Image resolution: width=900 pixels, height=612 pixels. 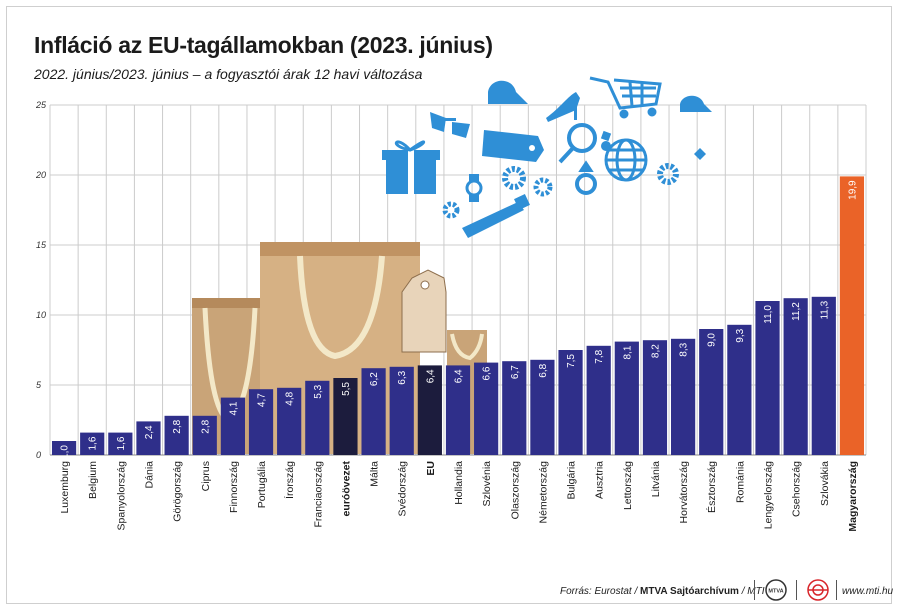 I want to click on value-label-16: 6,7, so click(x=515, y=372).